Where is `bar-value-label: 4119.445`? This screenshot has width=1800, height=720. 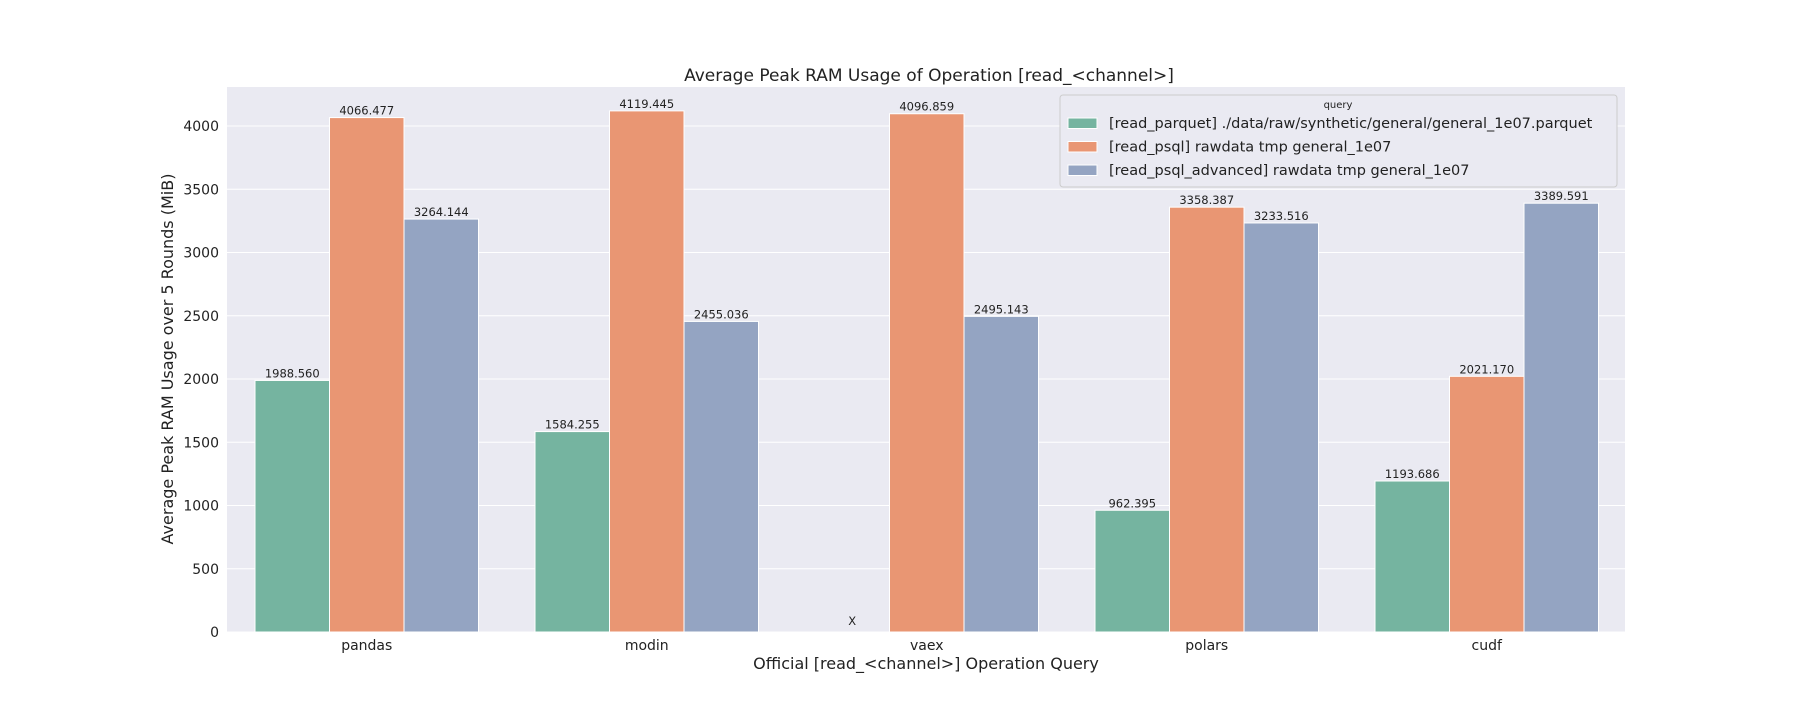 bar-value-label: 4119.445 is located at coordinates (646, 104).